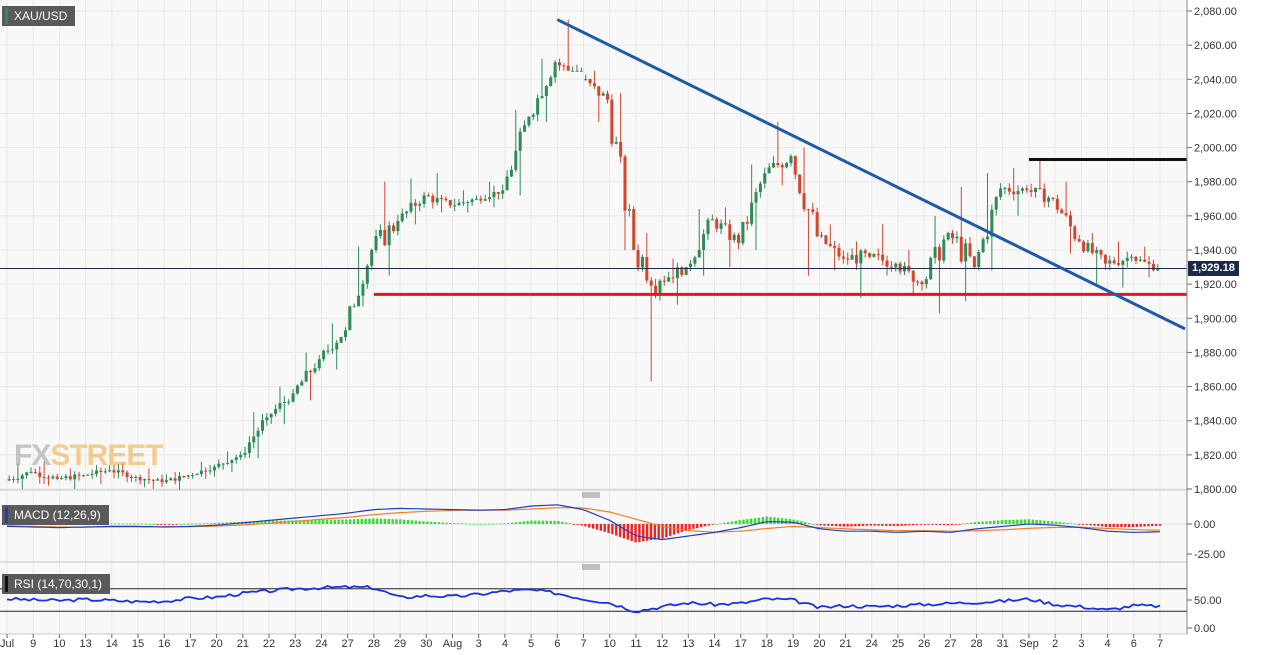 This screenshot has width=1269, height=655. What do you see at coordinates (39, 16) in the screenshot?
I see `instrument-label: XAU/USD` at bounding box center [39, 16].